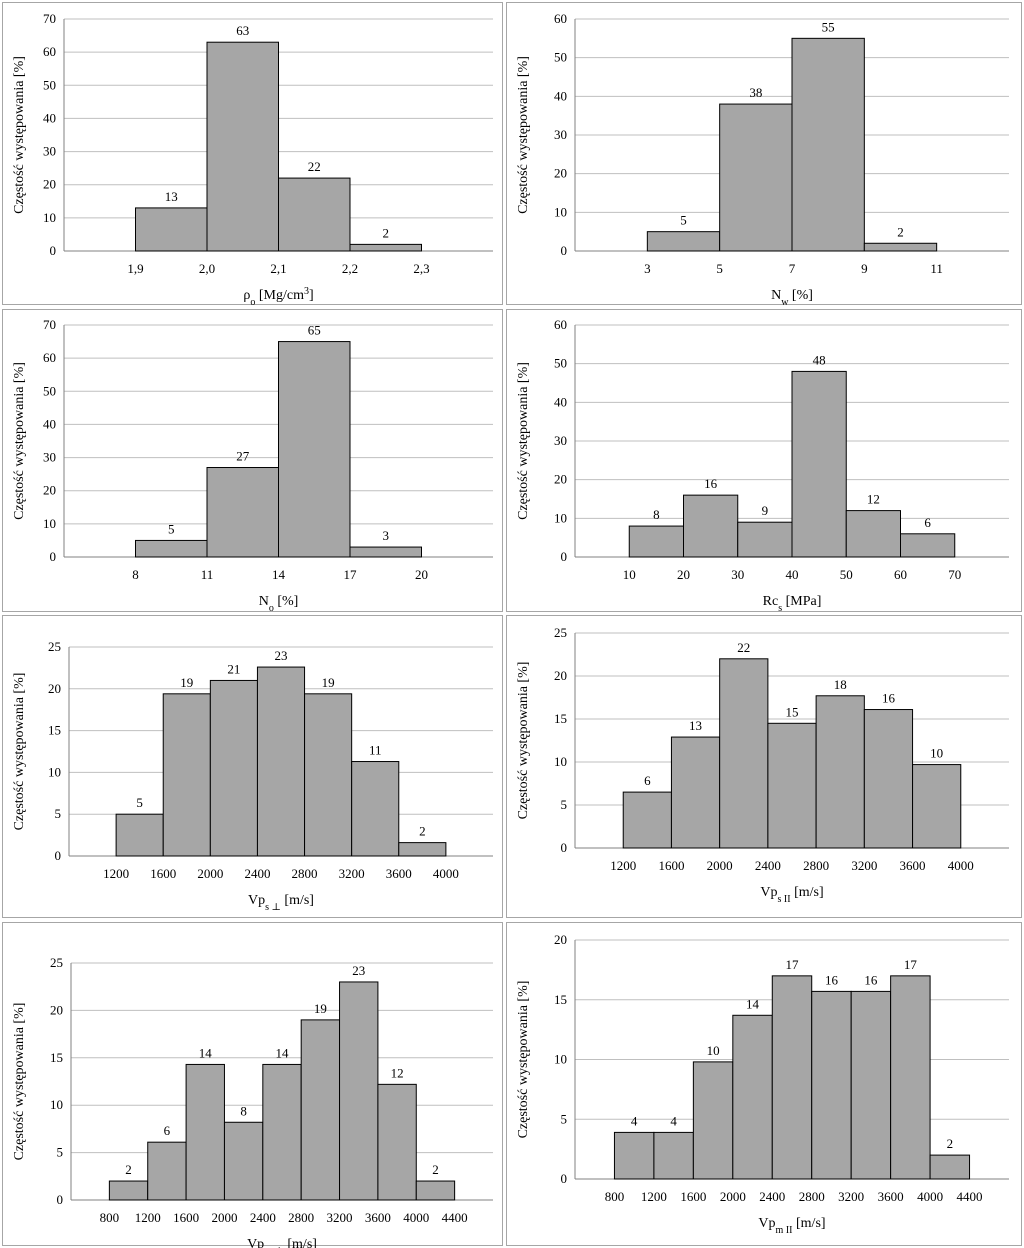 This screenshot has width=1024, height=1248. Describe the element at coordinates (695, 725) in the screenshot. I see `bar-data-label: 13` at that location.